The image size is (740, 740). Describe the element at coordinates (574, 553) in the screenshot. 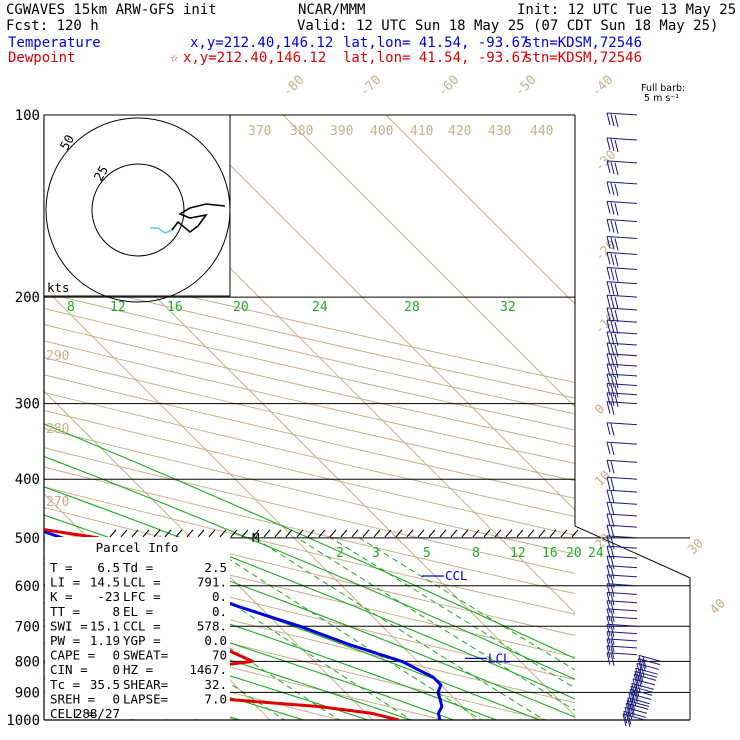

I see `mixing-ratio-label: 20` at that location.